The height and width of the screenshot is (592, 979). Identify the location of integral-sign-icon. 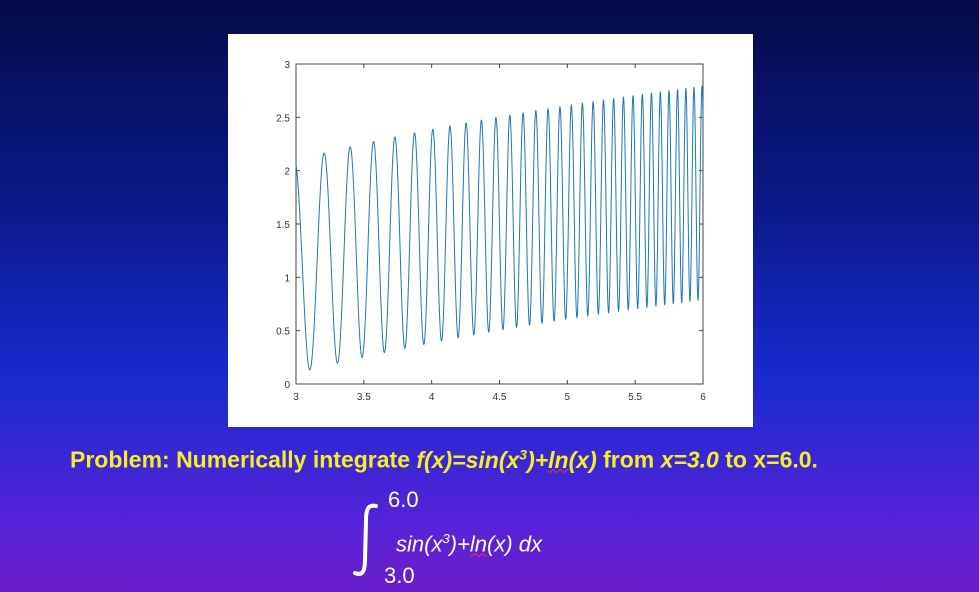
(365, 539).